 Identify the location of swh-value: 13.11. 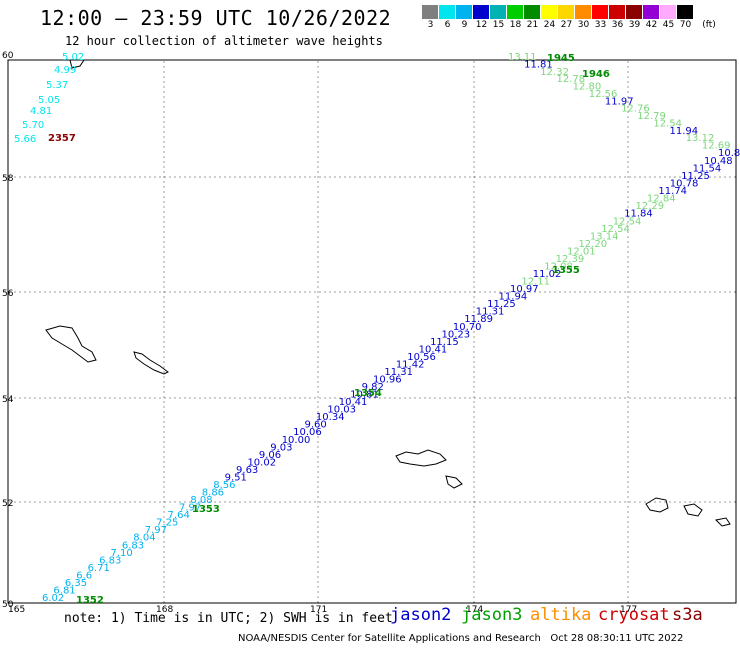
(522, 57).